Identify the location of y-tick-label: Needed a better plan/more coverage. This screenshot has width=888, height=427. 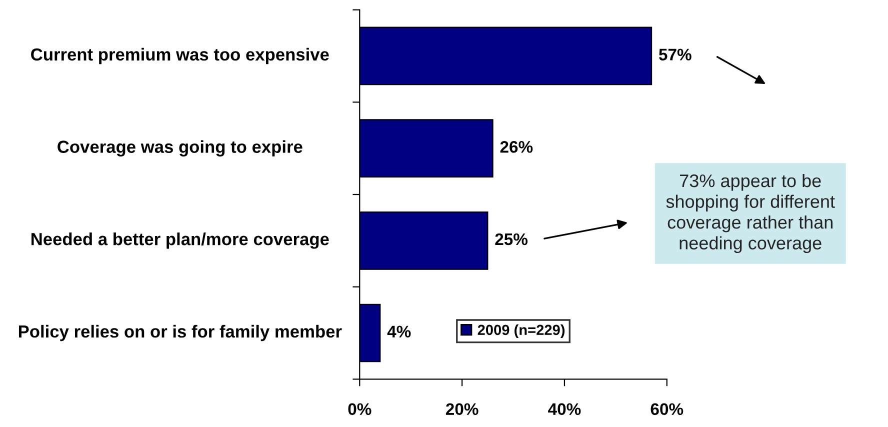
(180, 240).